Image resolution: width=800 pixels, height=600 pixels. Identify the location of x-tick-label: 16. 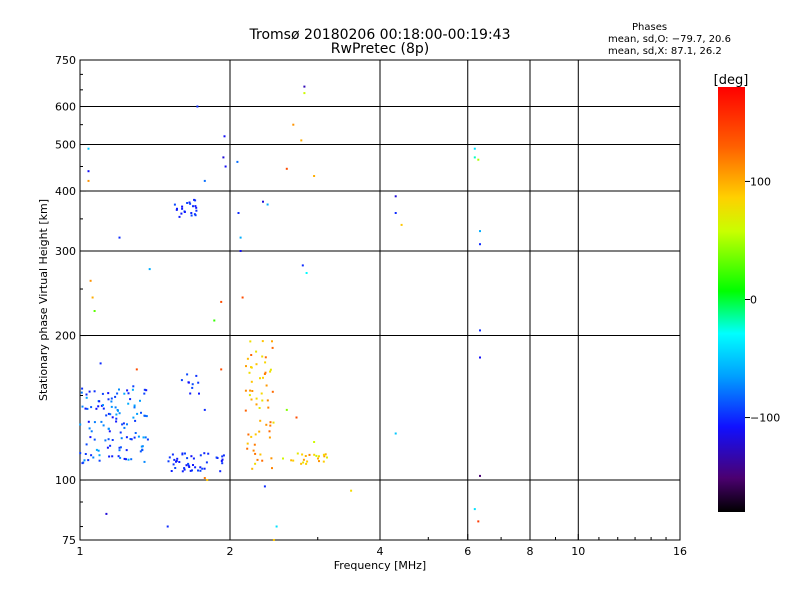
(680, 551).